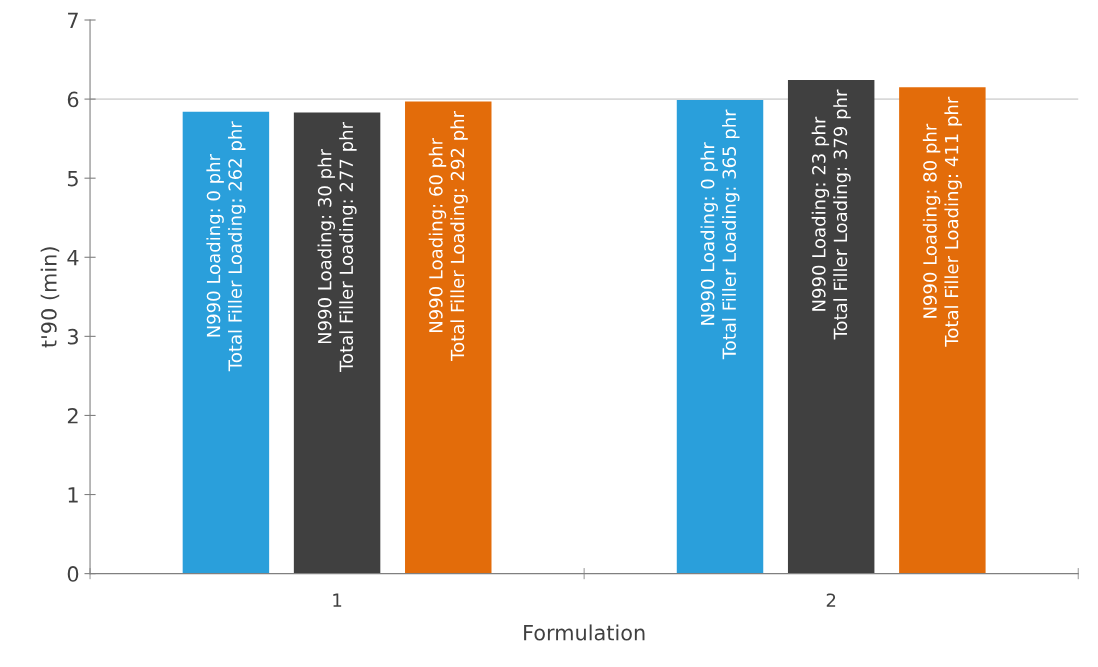  I want to click on annotation: N990 Loading: 0 phr Total Filler Loading: 262 phr, so click(226, 246).